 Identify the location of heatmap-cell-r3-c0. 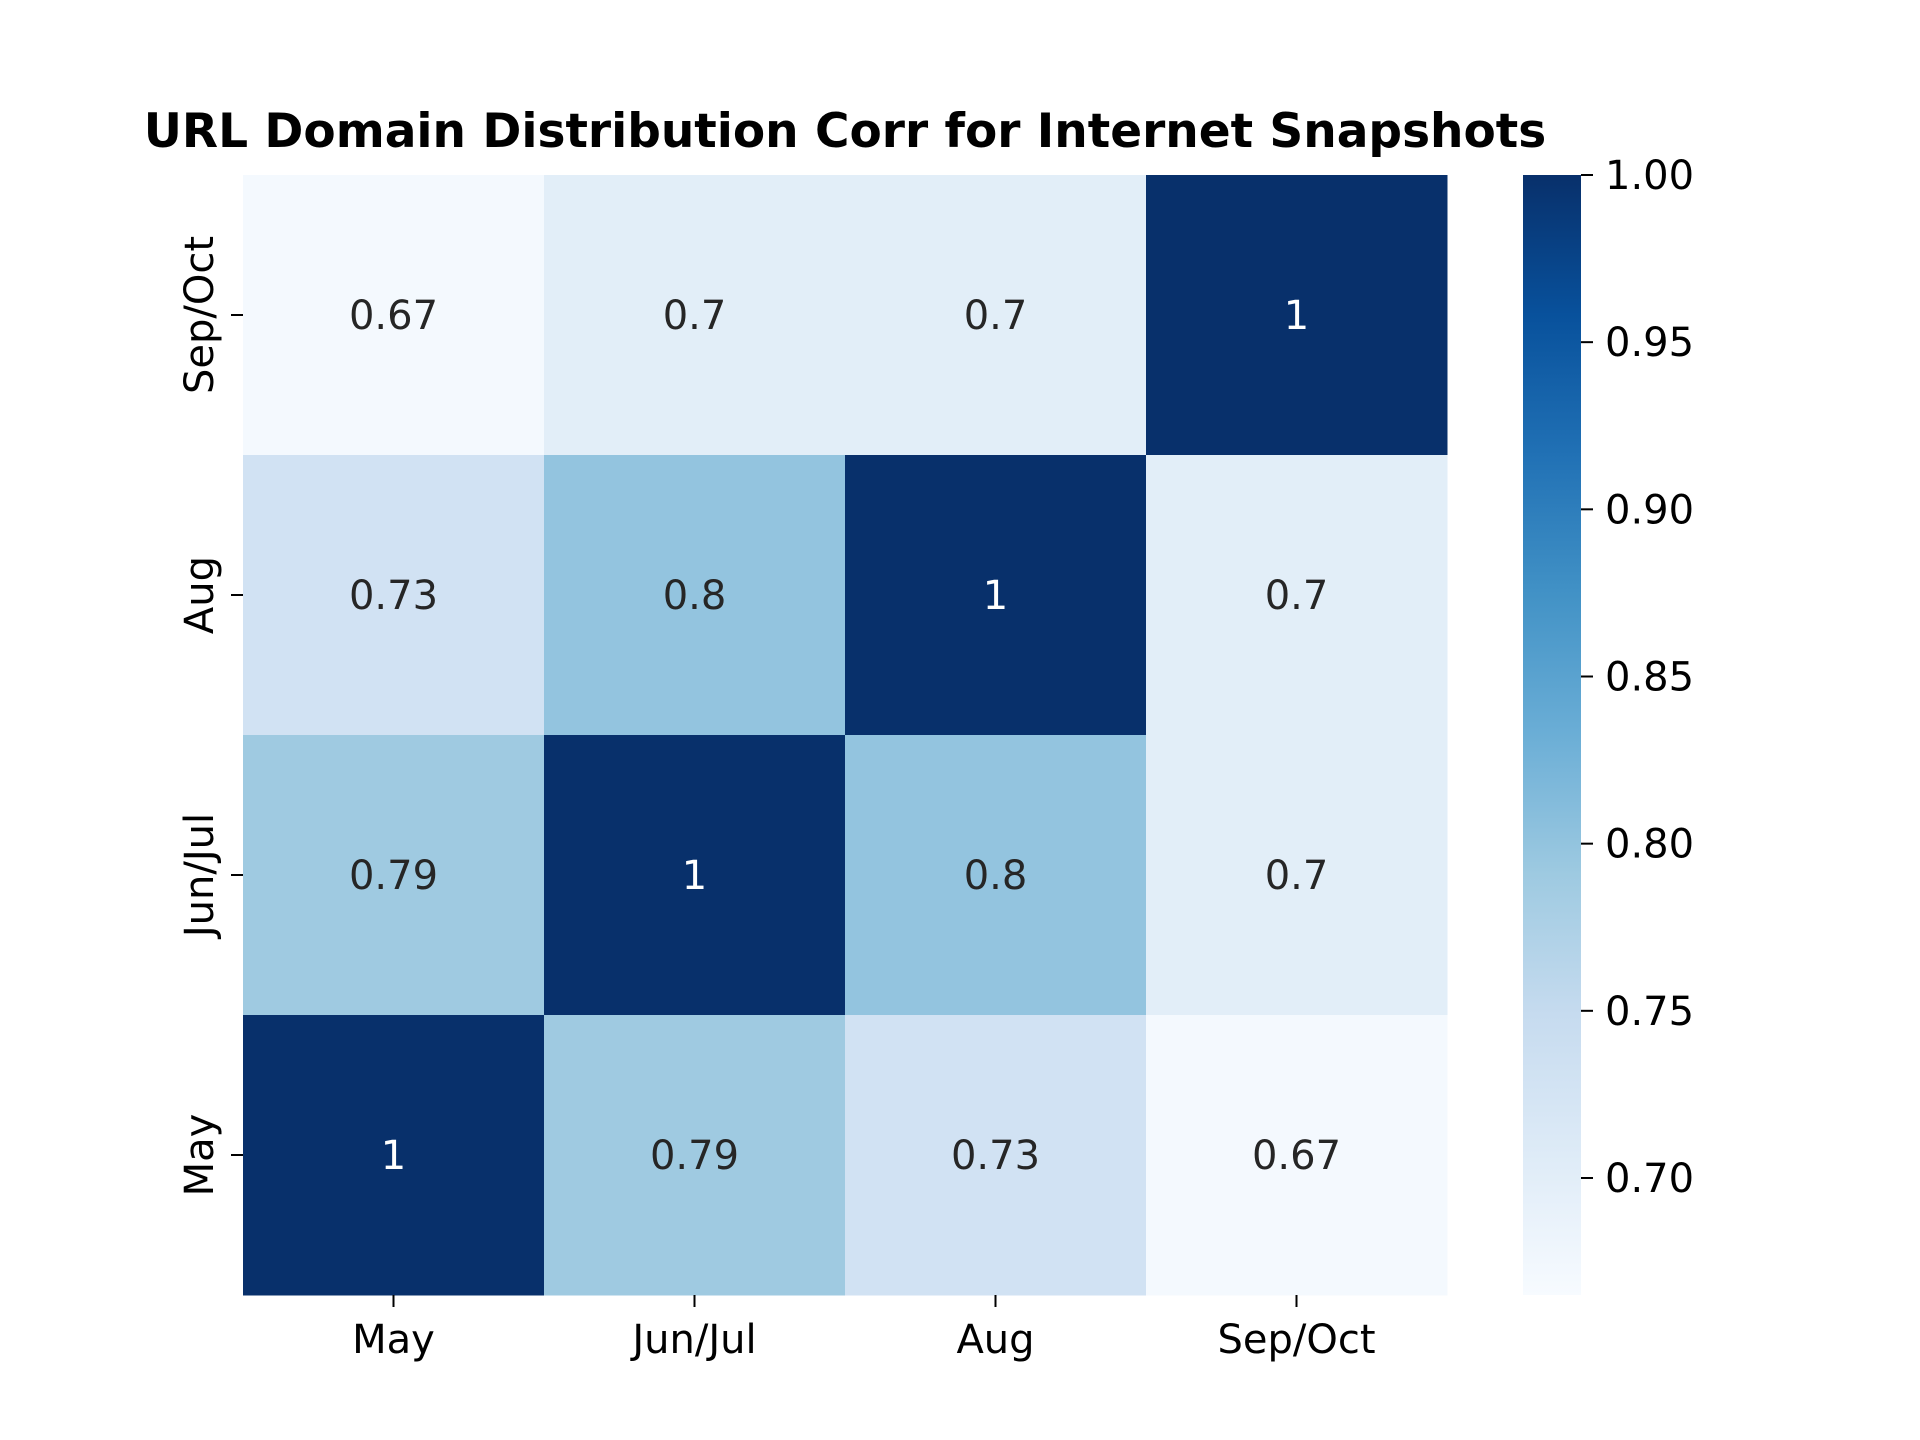
(394, 1155).